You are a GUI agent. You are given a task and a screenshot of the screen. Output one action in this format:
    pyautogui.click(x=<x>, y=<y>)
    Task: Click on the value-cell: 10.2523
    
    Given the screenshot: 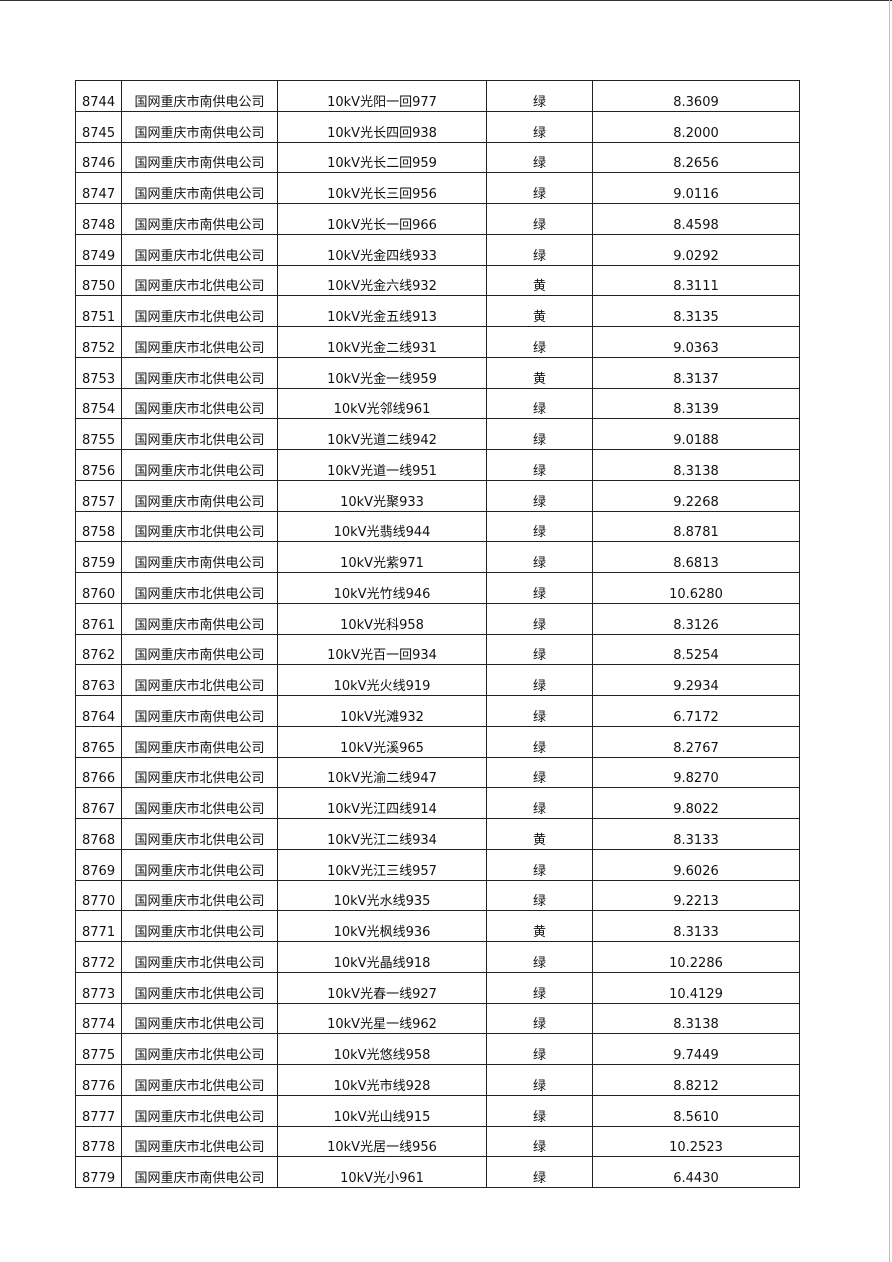 What is the action you would take?
    pyautogui.click(x=696, y=1141)
    